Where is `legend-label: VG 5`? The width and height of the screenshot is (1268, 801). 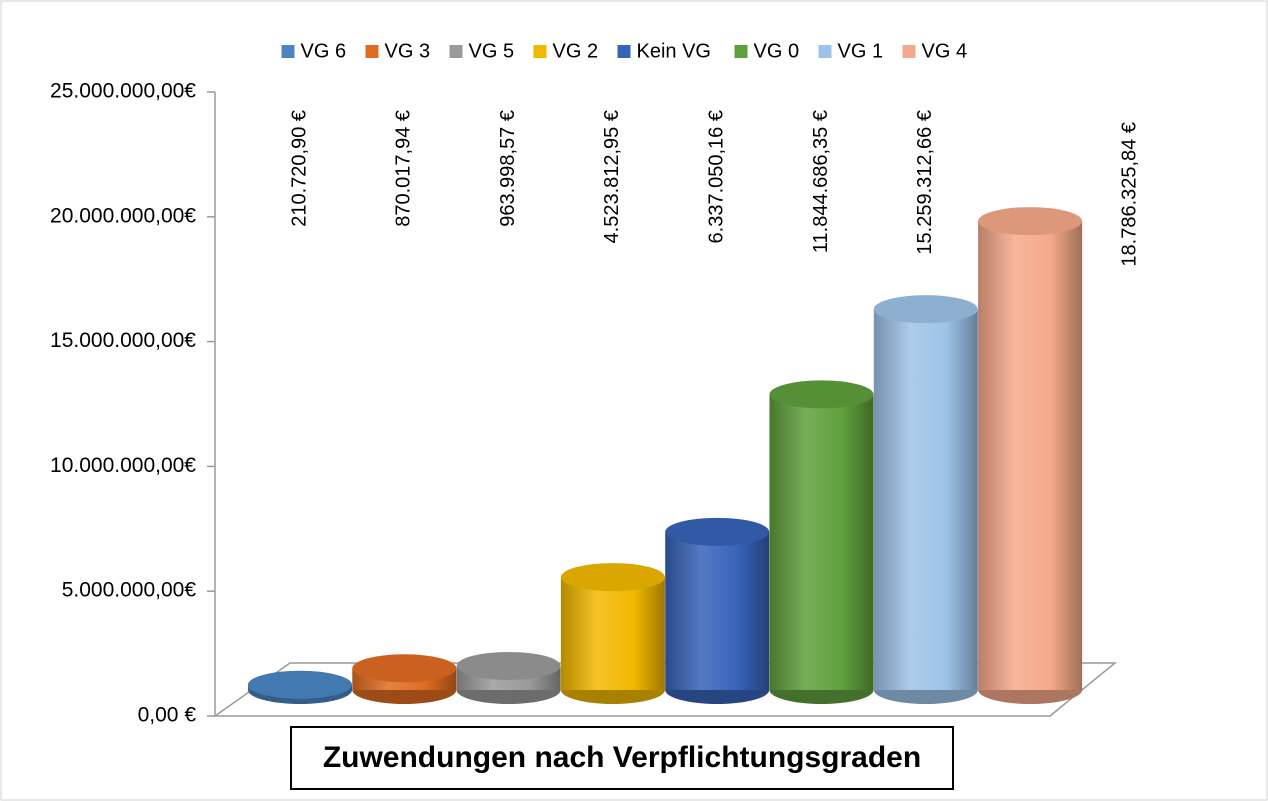
legend-label: VG 5 is located at coordinates (492, 51).